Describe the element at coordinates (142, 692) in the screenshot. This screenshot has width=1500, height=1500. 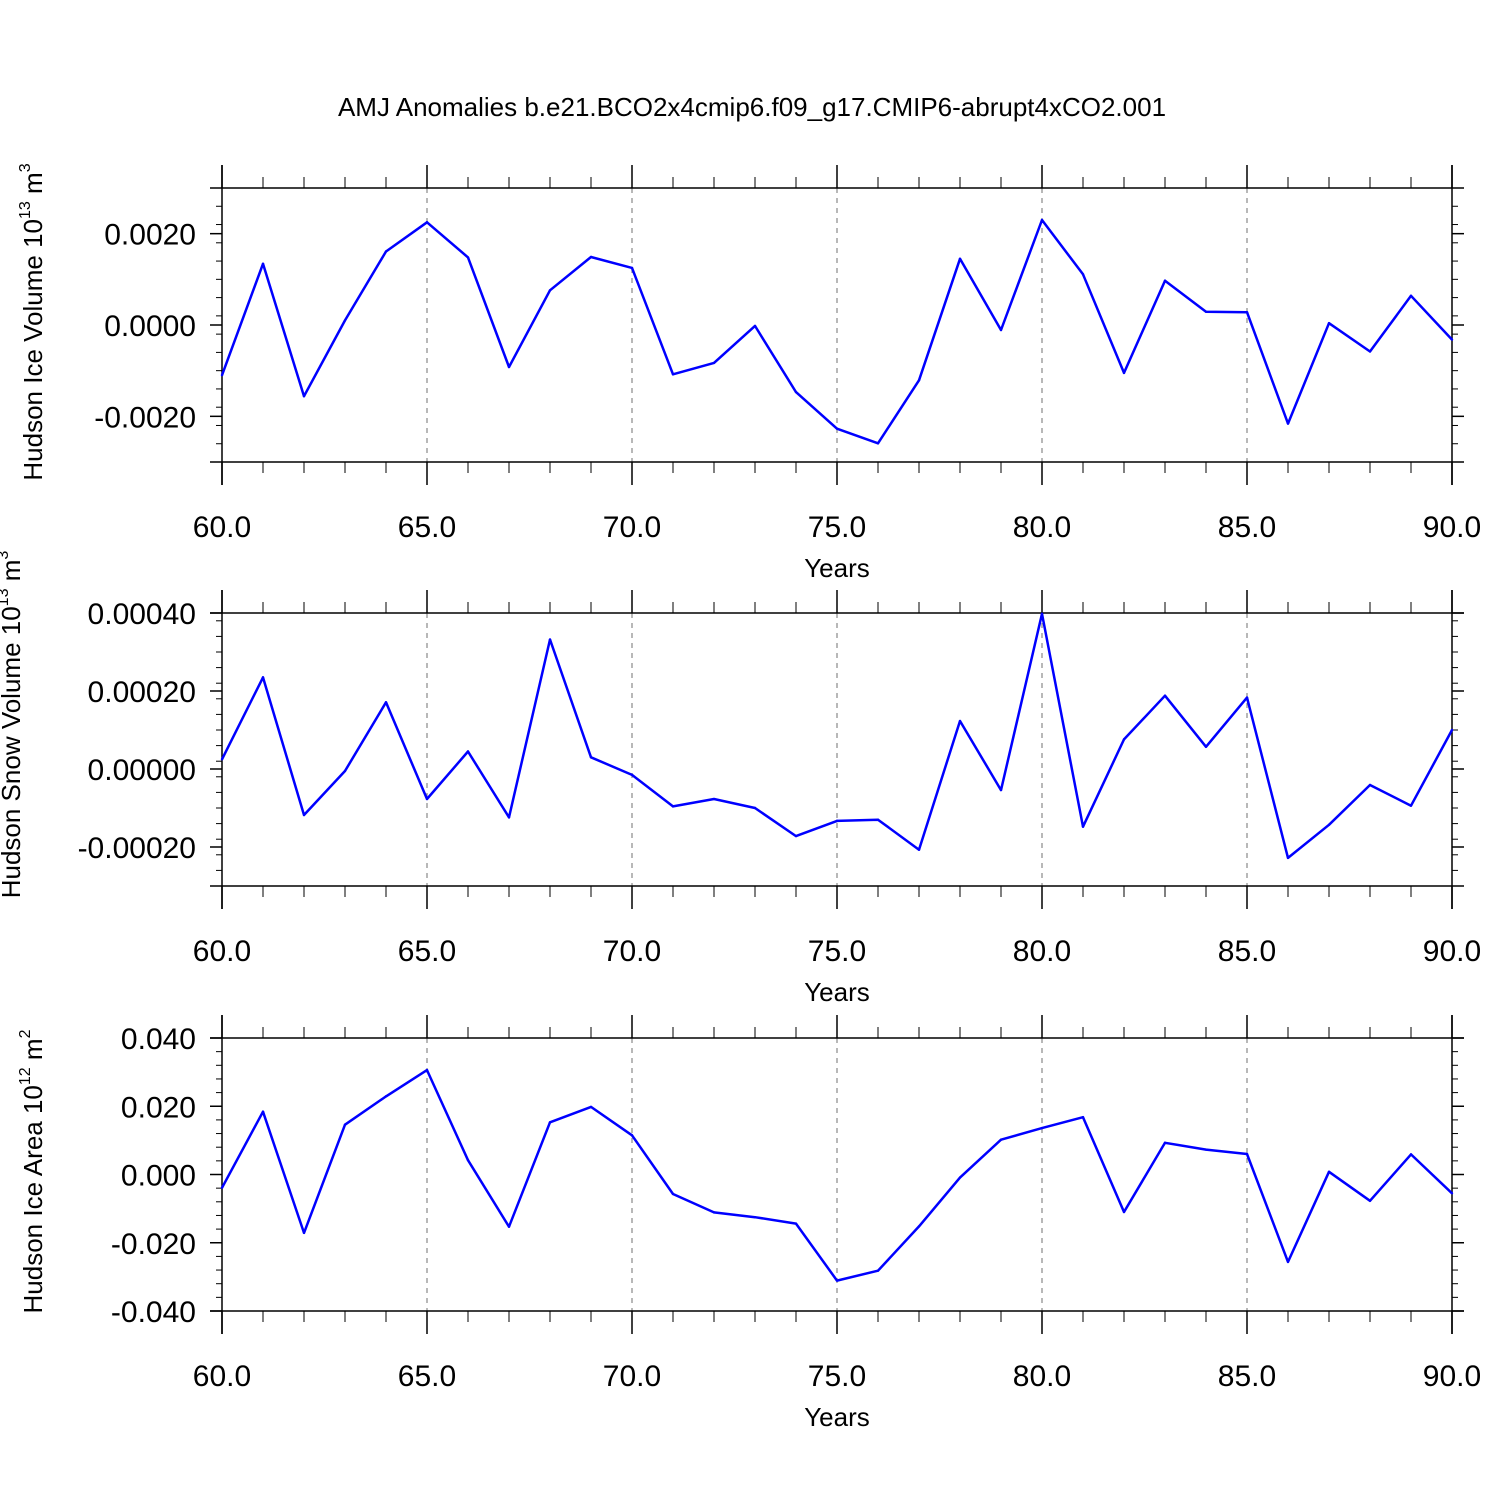
I see `y-tick-label: 0.00020` at that location.